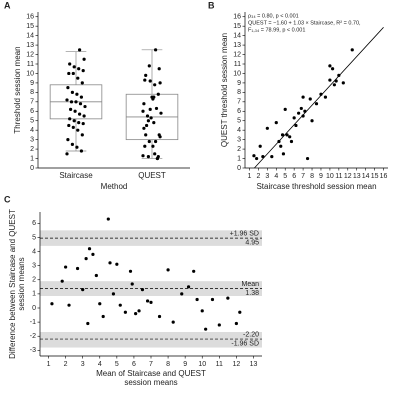  I want to click on x-tick-label: 3, so click(267, 176).